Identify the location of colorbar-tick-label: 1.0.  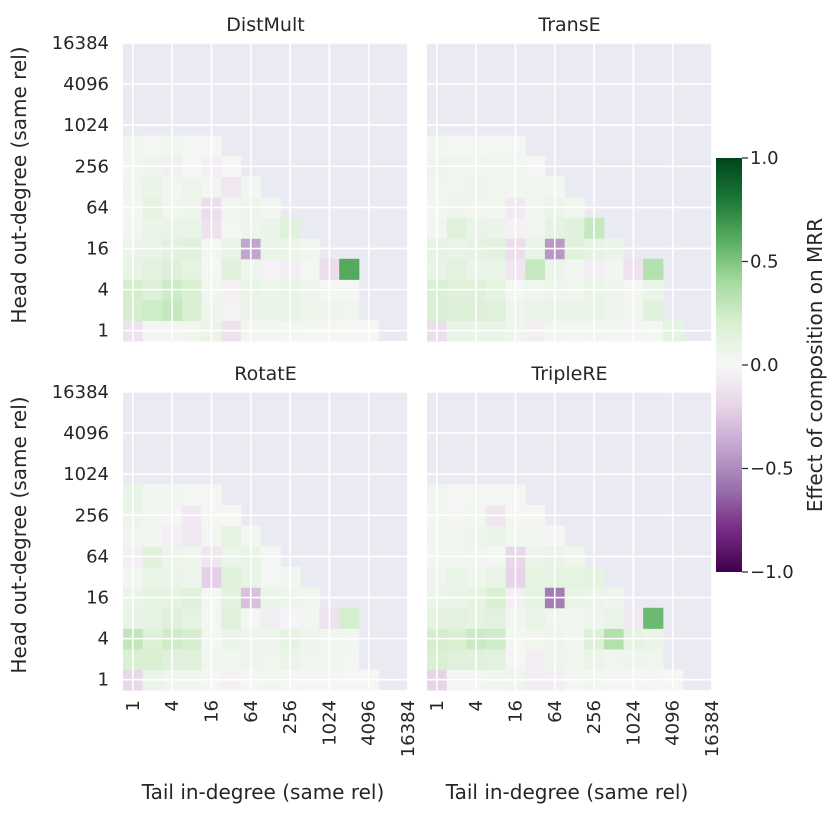
(764, 158).